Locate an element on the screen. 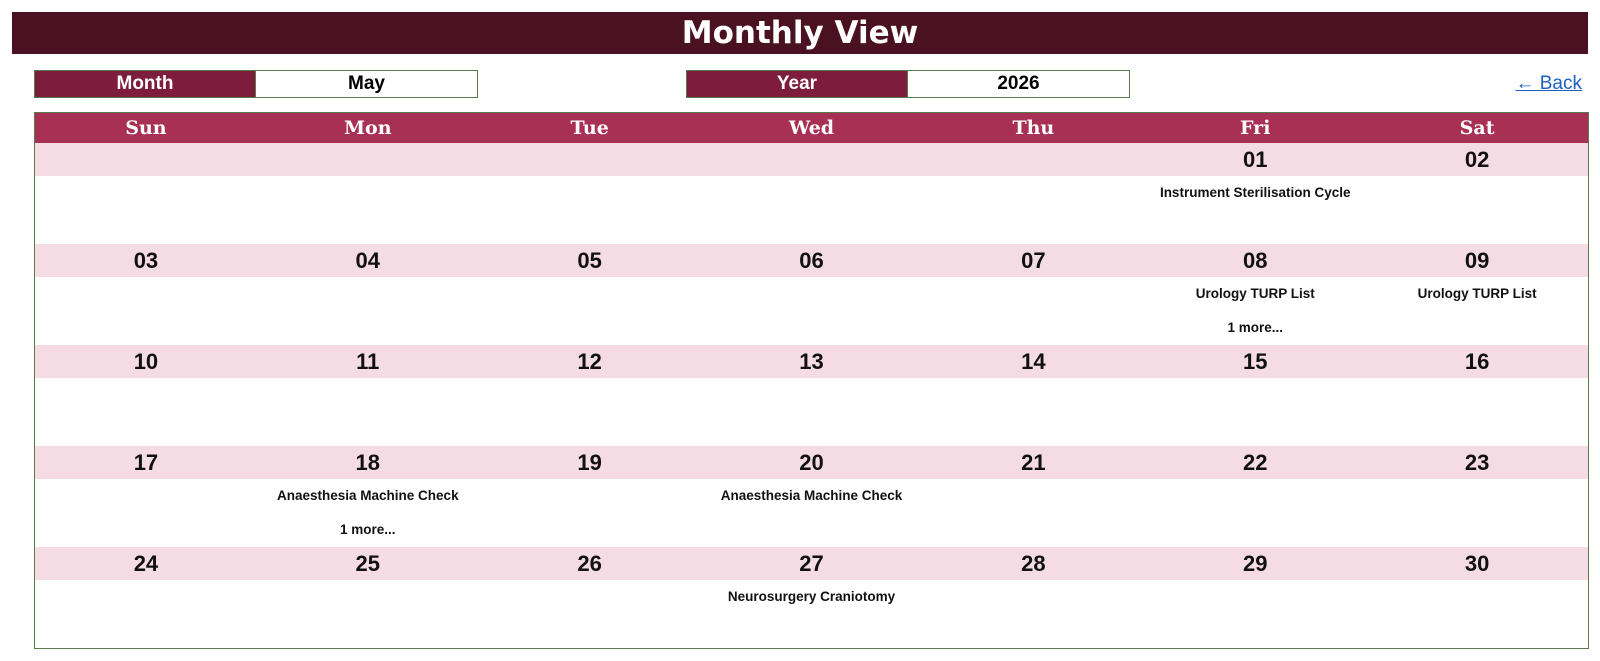 The height and width of the screenshot is (661, 1600). day-events: Neurosurgery Craniotomy is located at coordinates (812, 614).